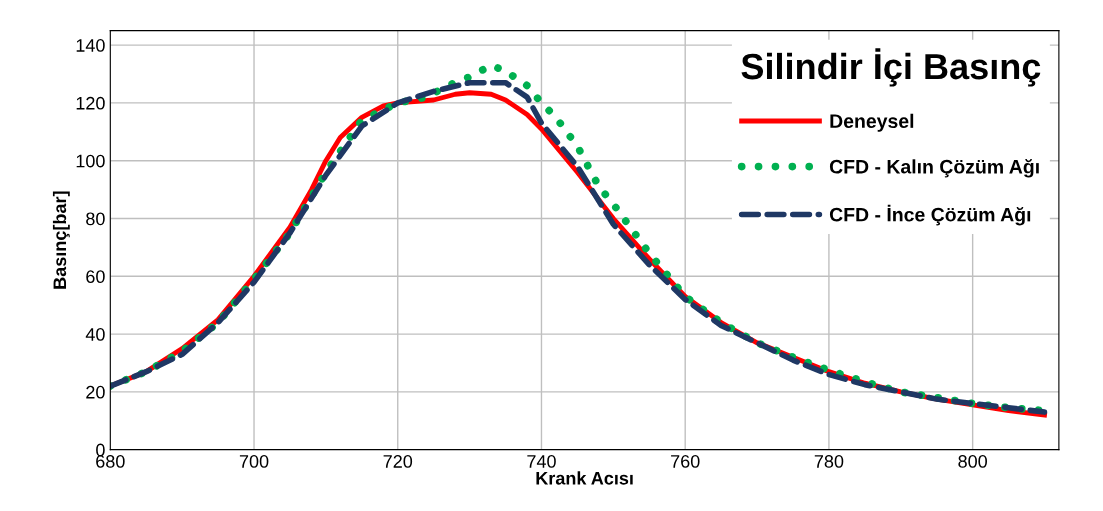  What do you see at coordinates (95, 334) in the screenshot?
I see `y-tick-label: 40` at bounding box center [95, 334].